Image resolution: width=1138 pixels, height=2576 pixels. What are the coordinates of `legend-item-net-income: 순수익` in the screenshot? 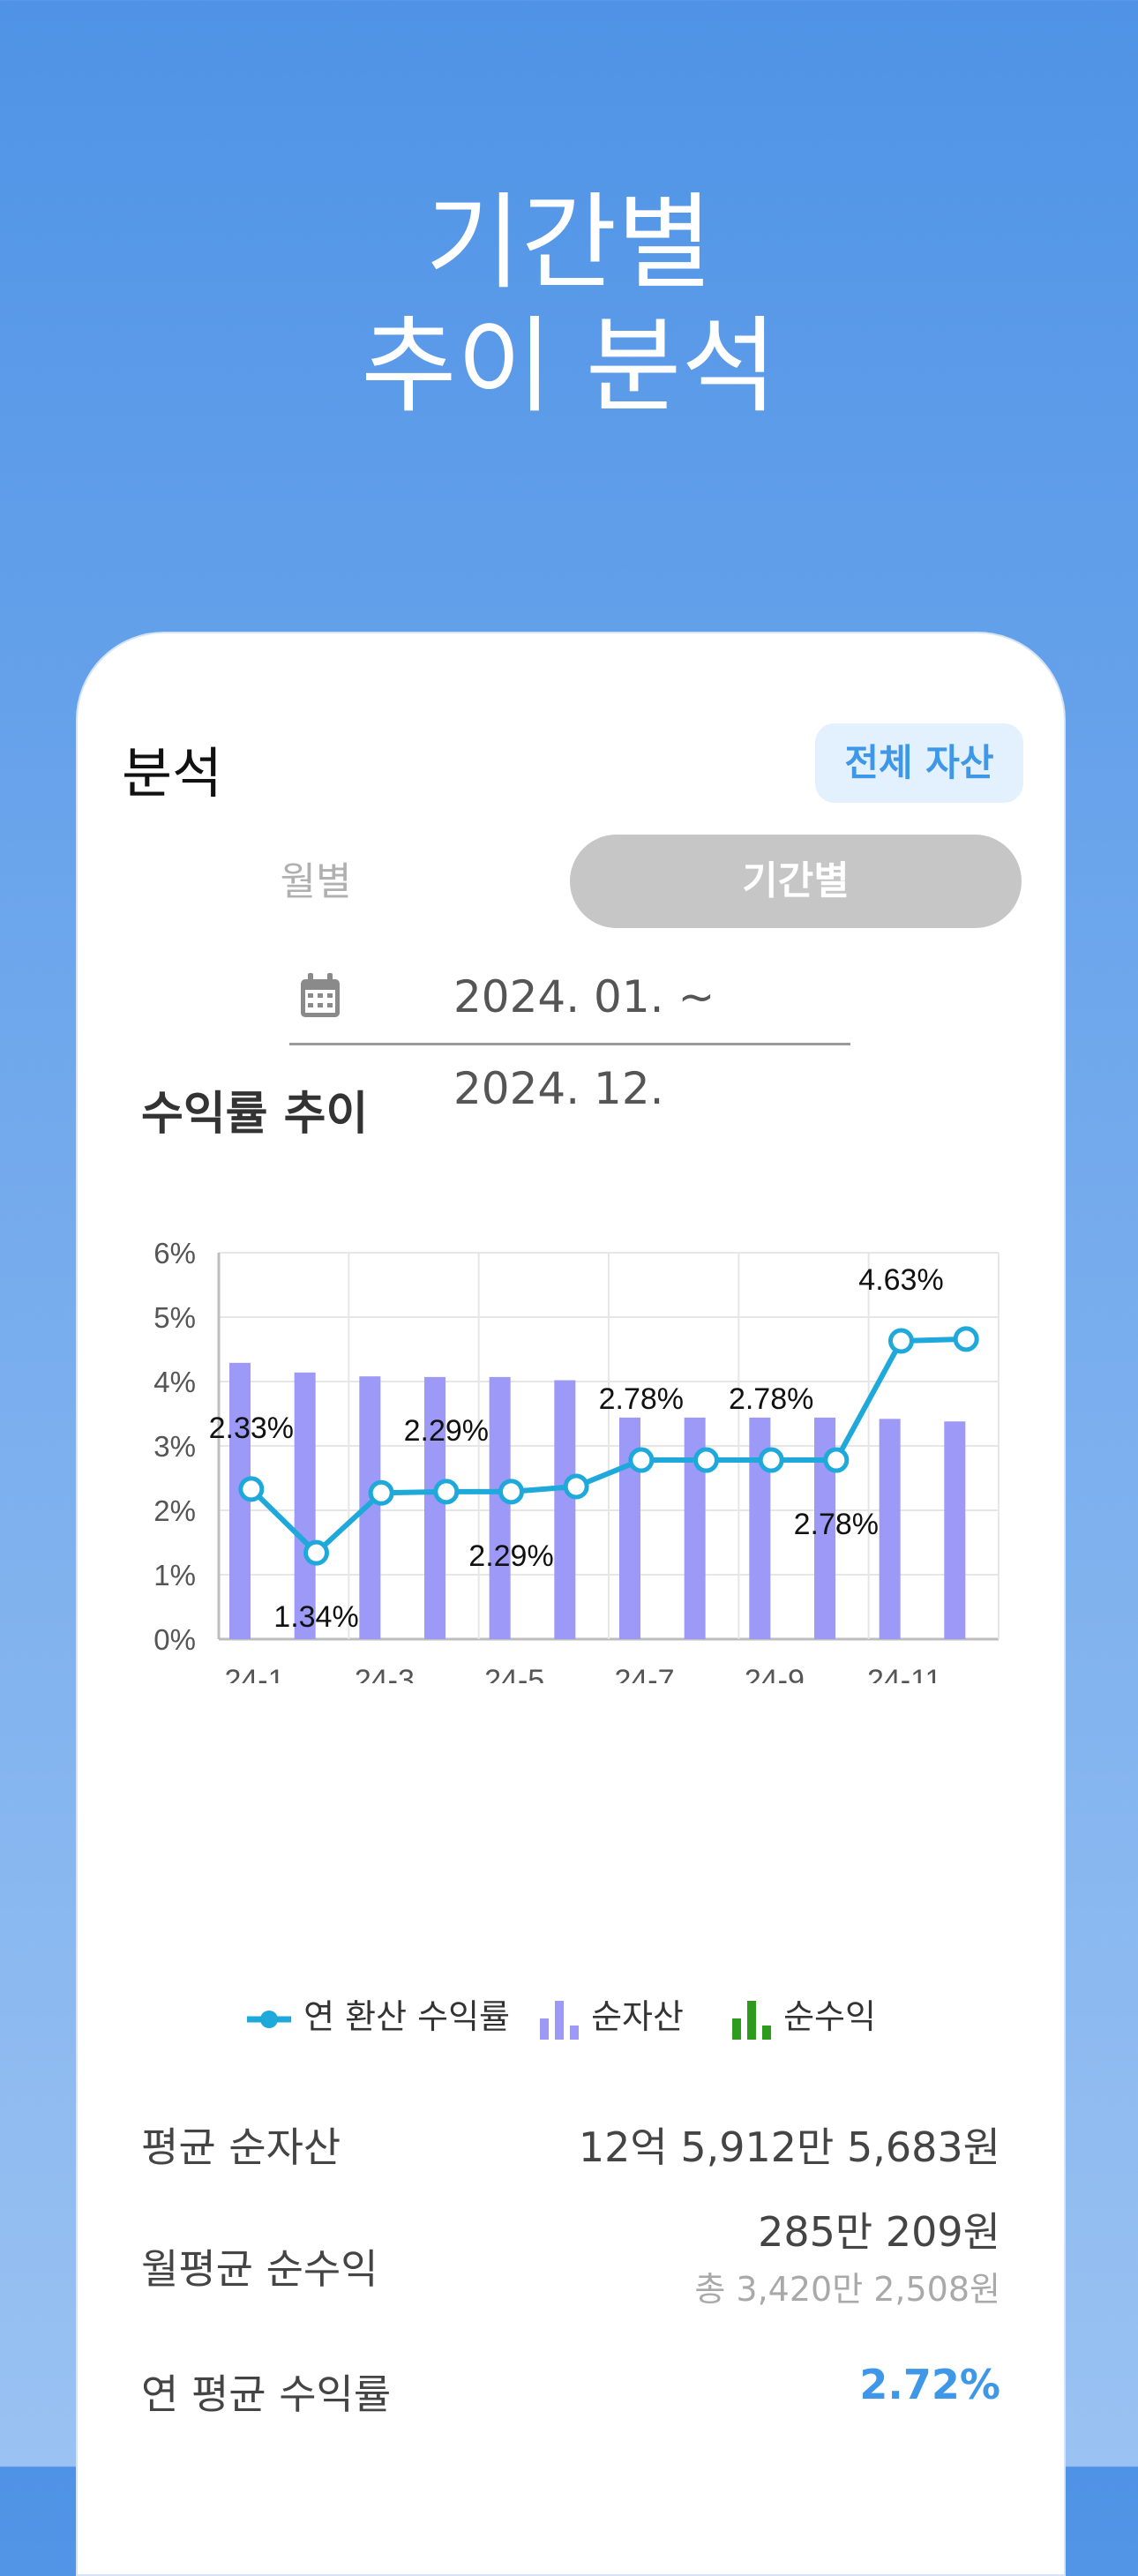 It's located at (803, 2017).